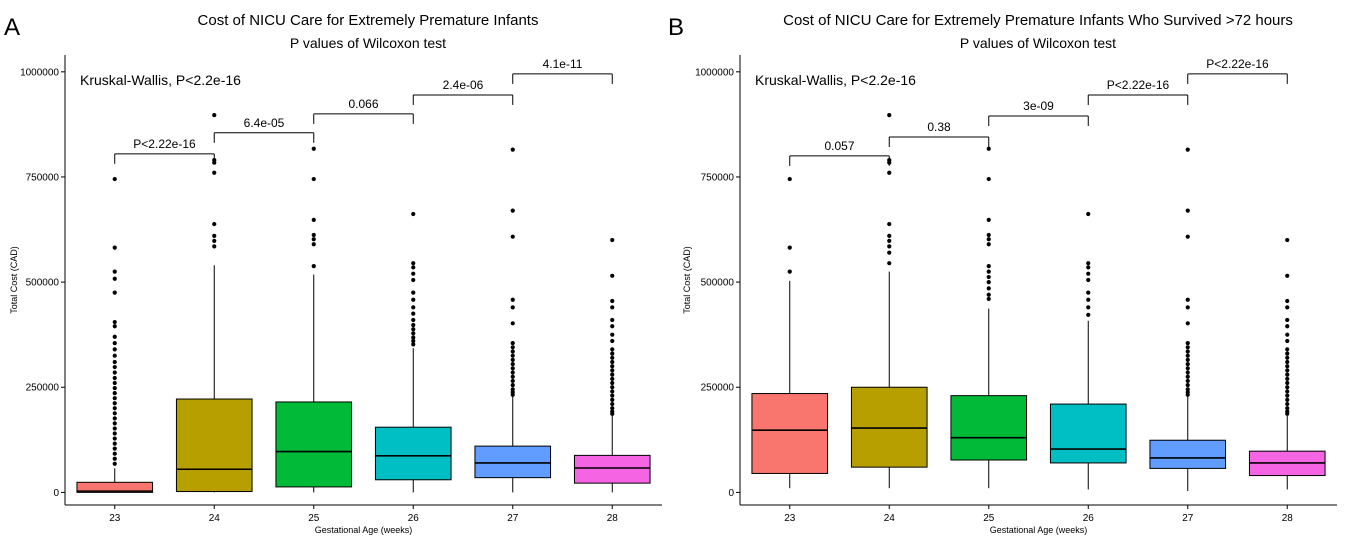 The height and width of the screenshot is (538, 1349). Describe the element at coordinates (1138, 91) in the screenshot. I see `comparison-bracket: P<2.22e-16` at that location.